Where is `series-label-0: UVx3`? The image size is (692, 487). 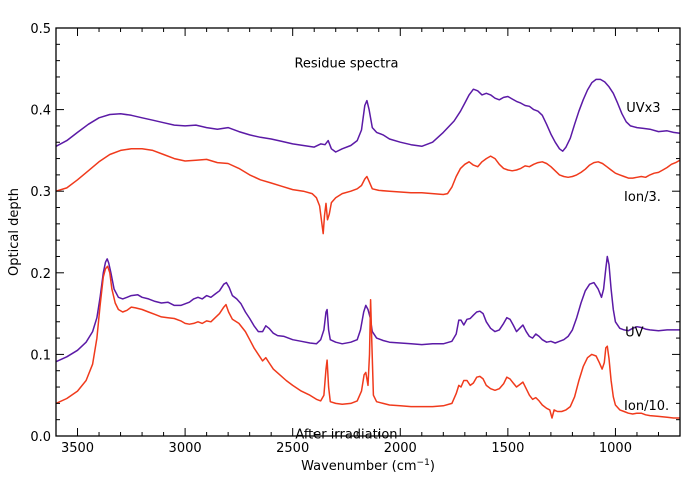 series-label-0: UVx3 is located at coordinates (643, 108).